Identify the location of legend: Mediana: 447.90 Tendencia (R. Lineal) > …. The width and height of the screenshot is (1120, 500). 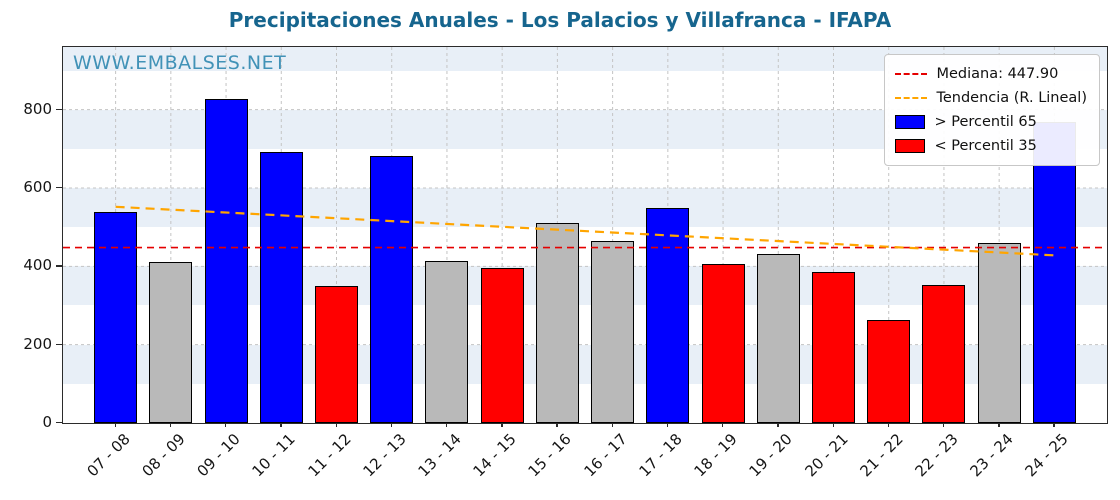
(992, 110).